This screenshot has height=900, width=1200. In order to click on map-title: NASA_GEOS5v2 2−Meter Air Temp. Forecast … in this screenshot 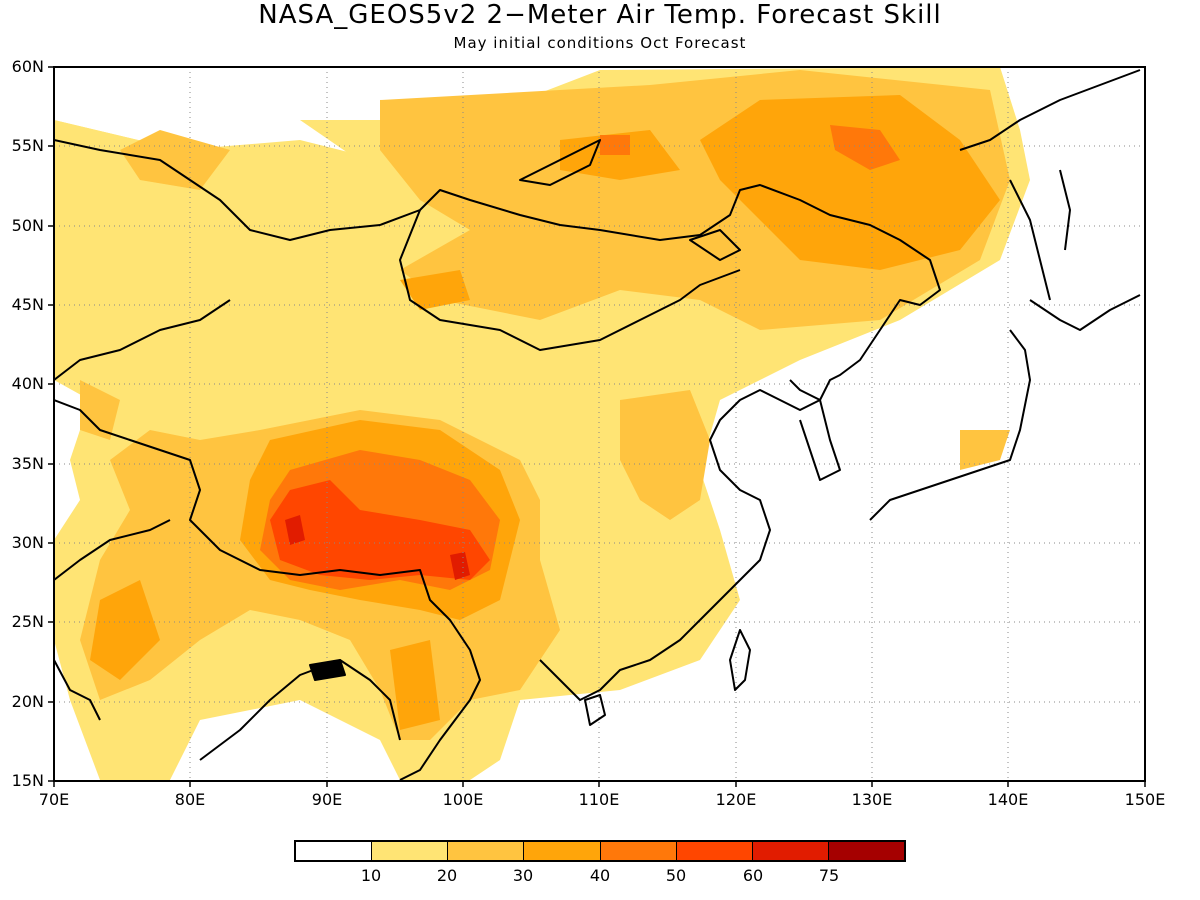, I will do `click(600, 15)`.